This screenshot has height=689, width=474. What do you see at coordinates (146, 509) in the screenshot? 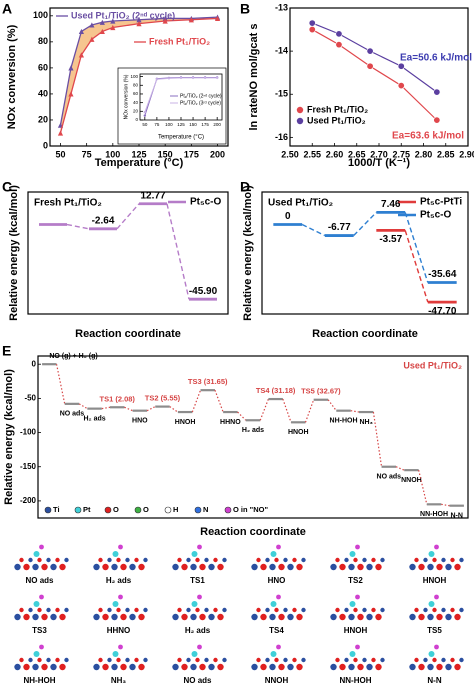
I see `atom-label: O` at bounding box center [146, 509].